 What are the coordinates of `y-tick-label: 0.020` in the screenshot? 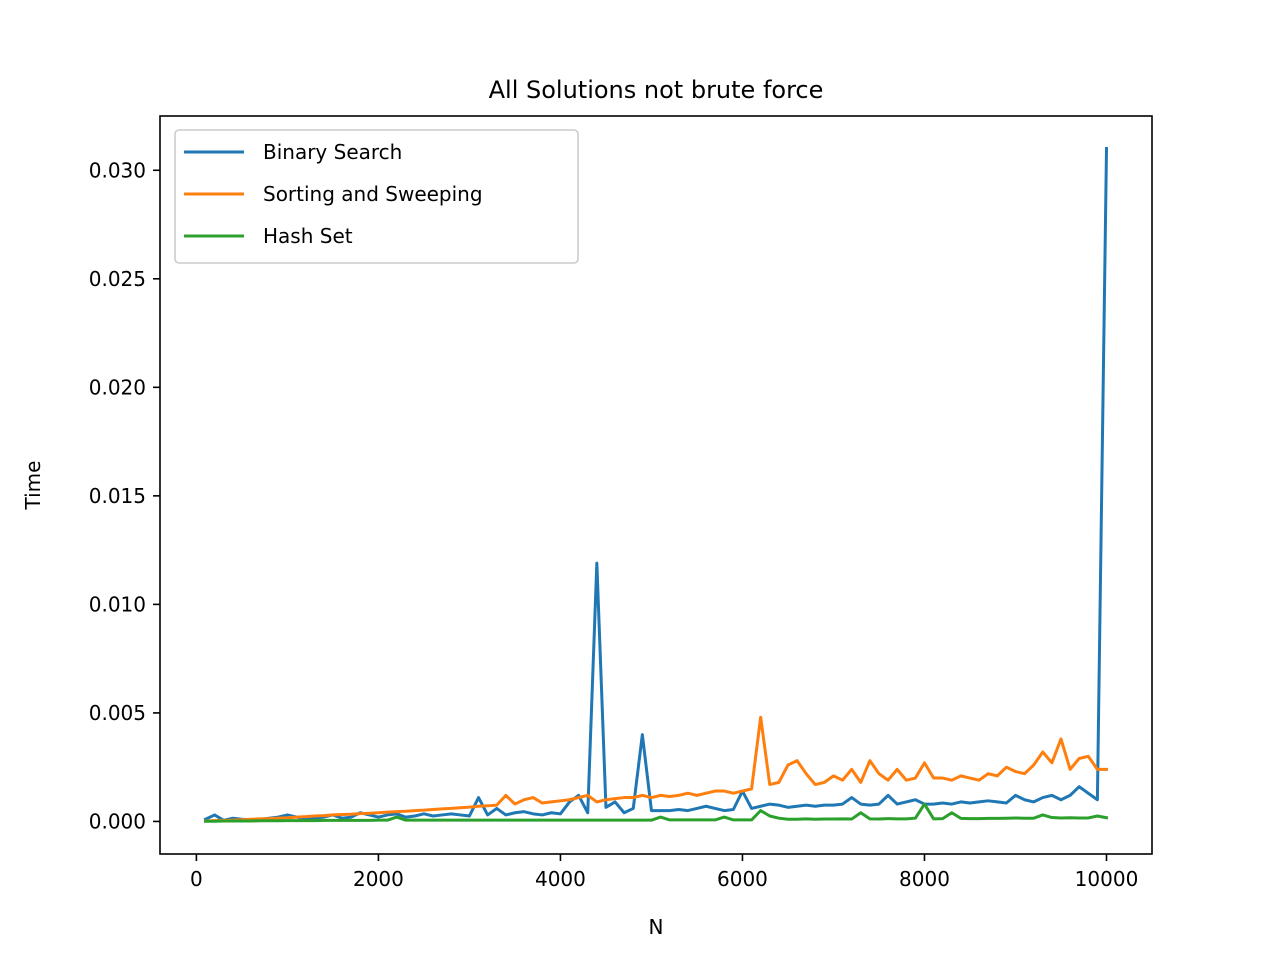 It's located at (117, 387).